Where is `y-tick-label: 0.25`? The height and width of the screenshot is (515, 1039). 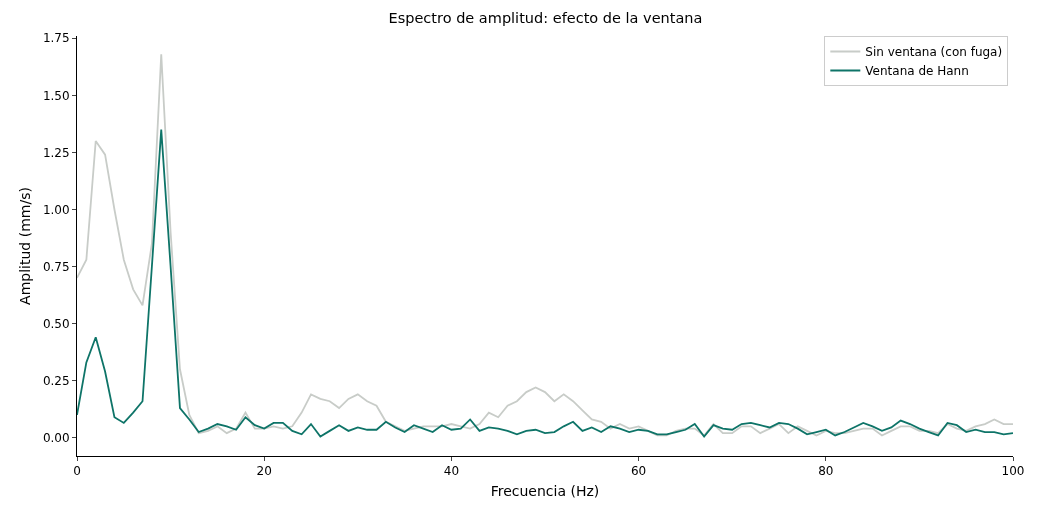
y-tick-label: 0.25 is located at coordinates (56, 380).